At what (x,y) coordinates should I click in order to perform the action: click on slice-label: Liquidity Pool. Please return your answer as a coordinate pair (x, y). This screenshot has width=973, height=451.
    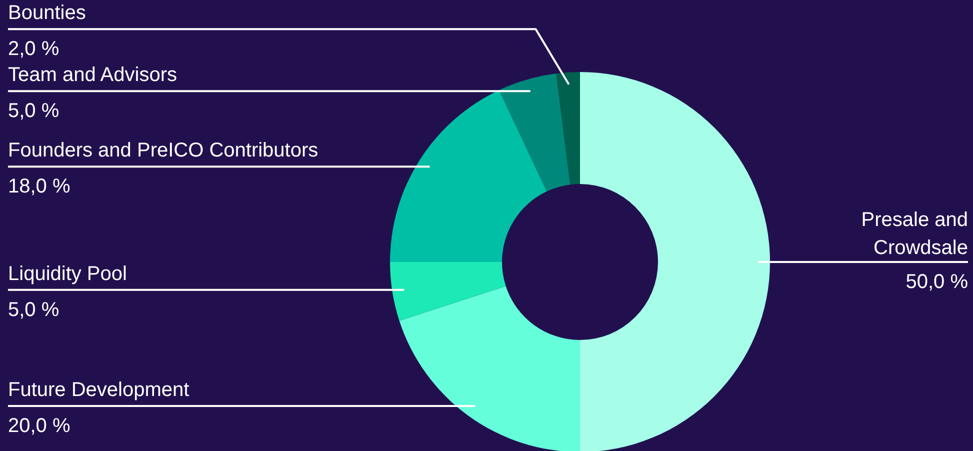
    Looking at the image, I should click on (67, 273).